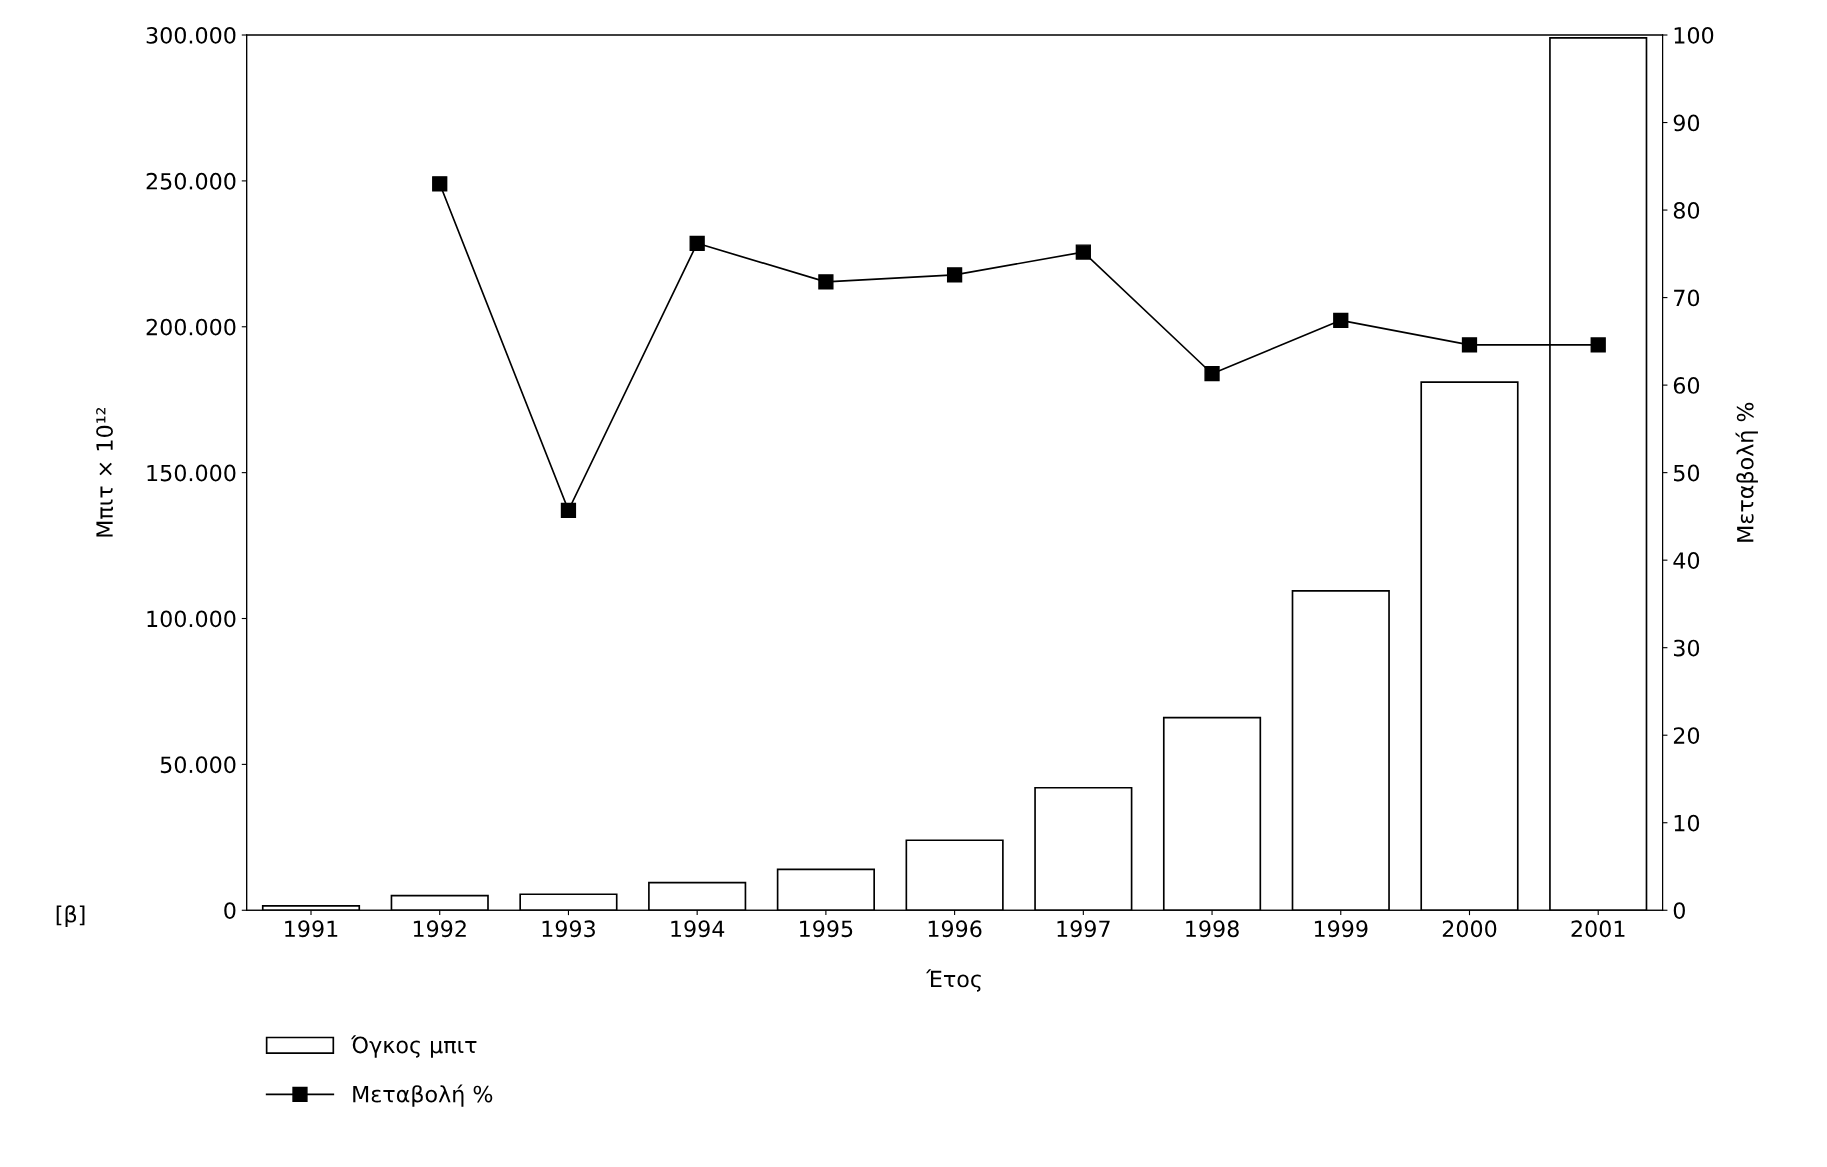  I want to click on y2-axis-title: Μεταβολή %, so click(1746, 472).